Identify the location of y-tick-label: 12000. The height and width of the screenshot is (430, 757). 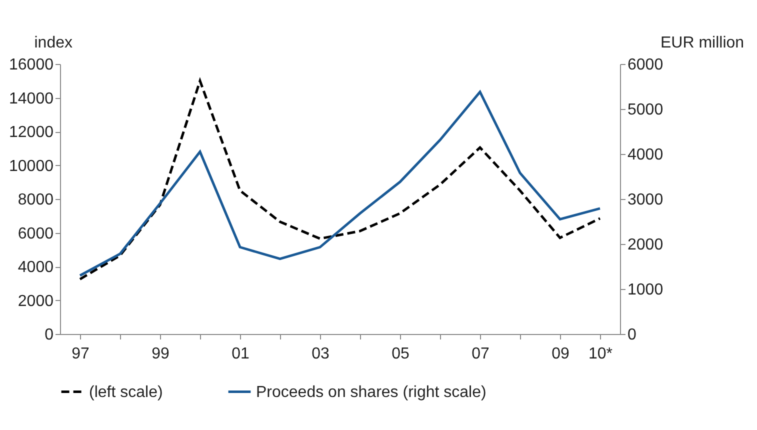
(31, 132).